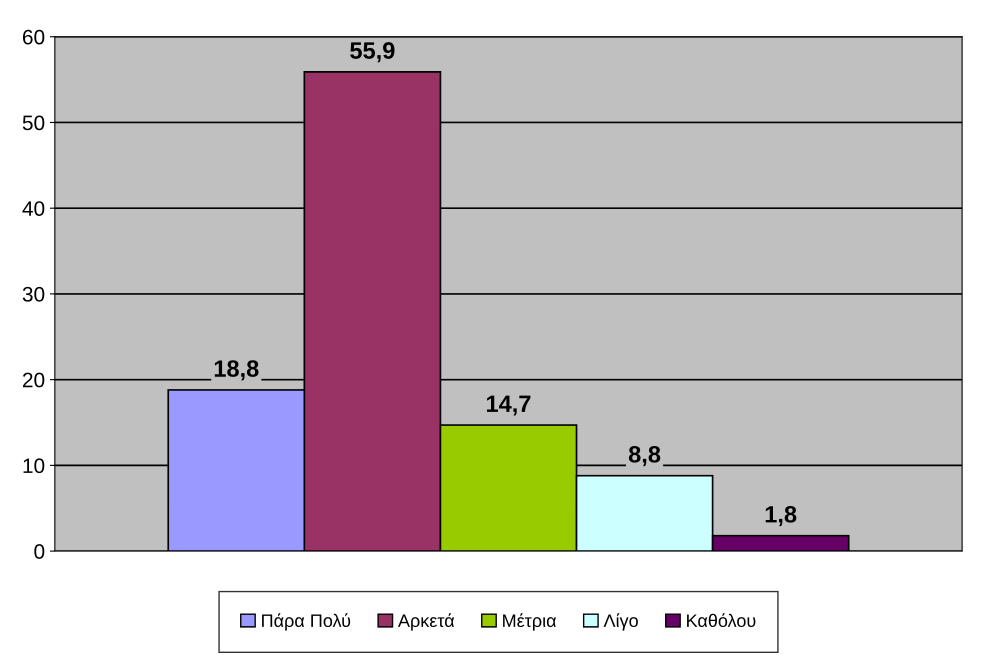 The height and width of the screenshot is (668, 997). Describe the element at coordinates (236, 370) in the screenshot. I see `data-label: 18,8` at that location.